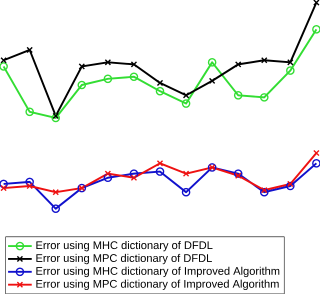 This screenshot has width=320, height=294. What do you see at coordinates (124, 246) in the screenshot?
I see `legend-label: Error using MHC dictionary of DFDL` at bounding box center [124, 246].